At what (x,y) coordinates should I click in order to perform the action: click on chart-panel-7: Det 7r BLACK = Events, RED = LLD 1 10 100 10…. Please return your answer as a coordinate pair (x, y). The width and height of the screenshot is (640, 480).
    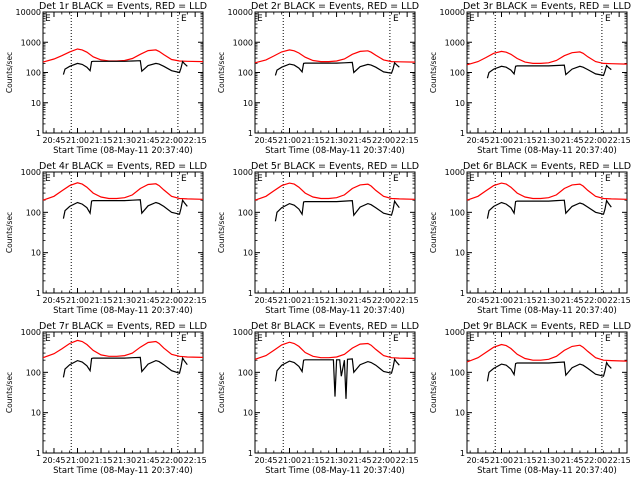
    Looking at the image, I should click on (106, 398).